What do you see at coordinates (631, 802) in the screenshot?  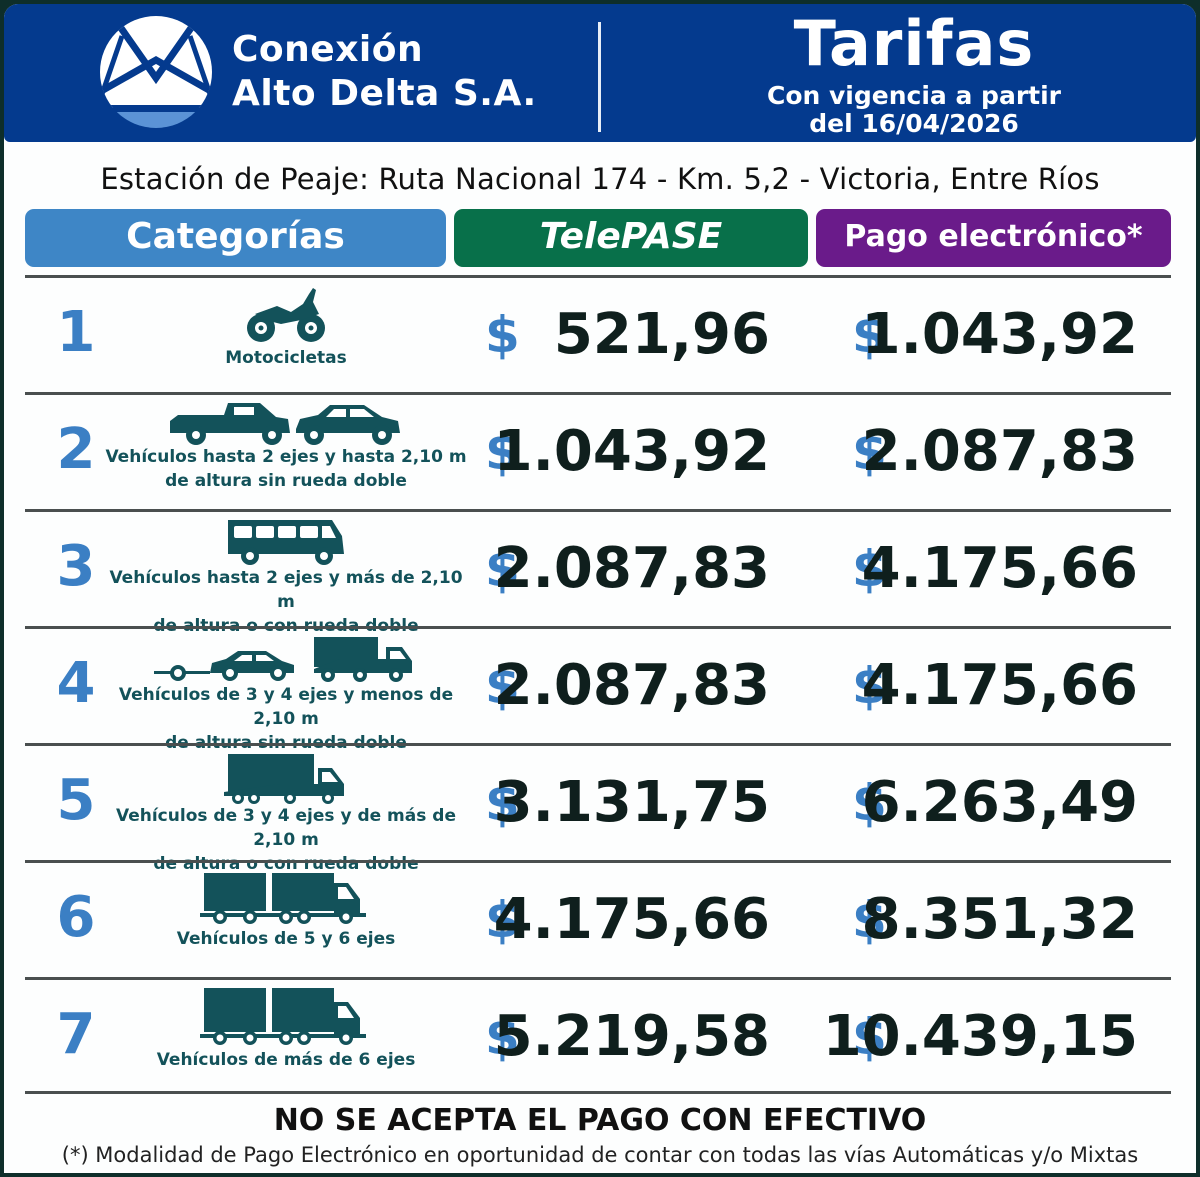 I see `price-amount: 3.131,75` at bounding box center [631, 802].